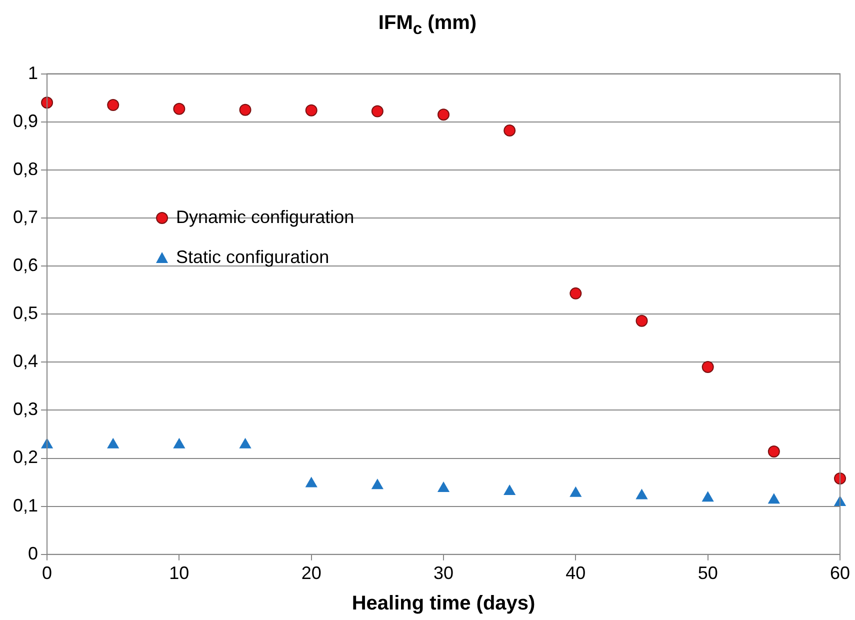 This screenshot has width=855, height=620. What do you see at coordinates (311, 573) in the screenshot?
I see `x-tick-label: 20` at bounding box center [311, 573].